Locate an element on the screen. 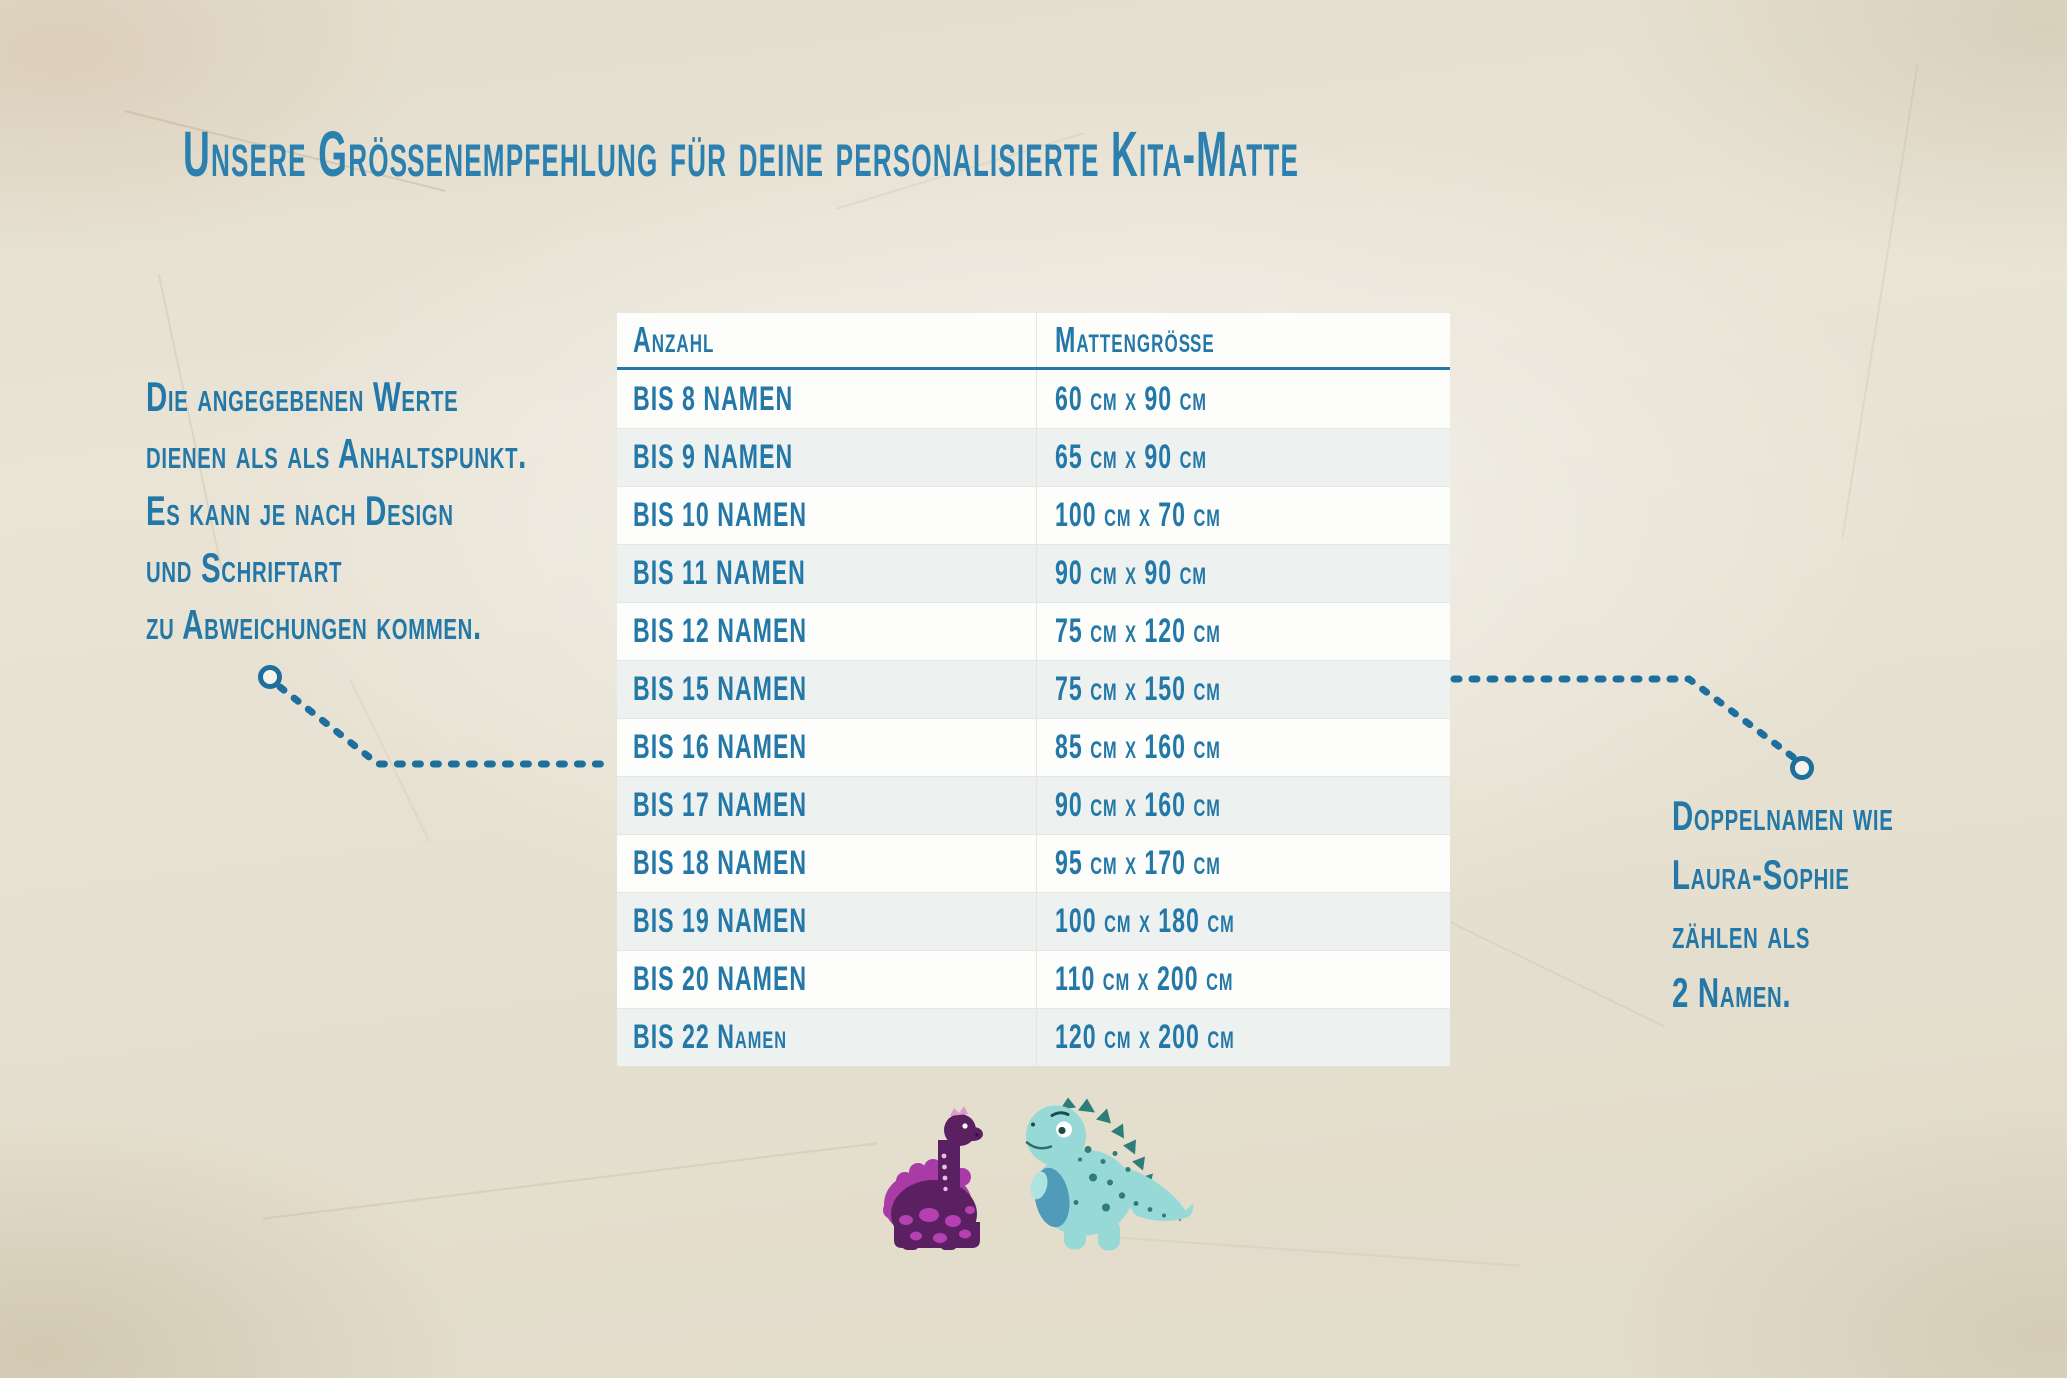  table-row: BIS 17 NAMEN 90 cm x 160 cm is located at coordinates (1033, 805).